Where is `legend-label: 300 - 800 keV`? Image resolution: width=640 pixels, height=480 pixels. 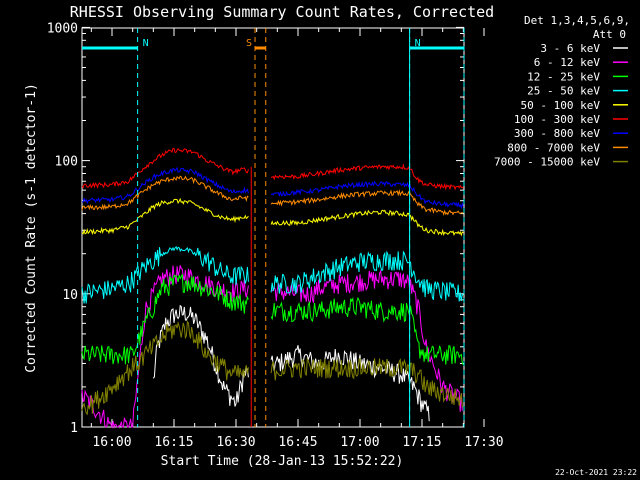
legend-label: 300 - 800 keV is located at coordinates (557, 133).